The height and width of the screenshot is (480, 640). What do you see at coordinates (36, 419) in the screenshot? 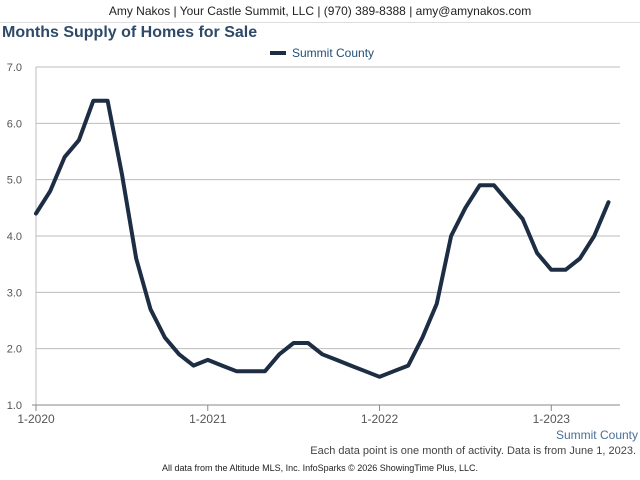
I see `x-tick-label: 1-2020` at bounding box center [36, 419].